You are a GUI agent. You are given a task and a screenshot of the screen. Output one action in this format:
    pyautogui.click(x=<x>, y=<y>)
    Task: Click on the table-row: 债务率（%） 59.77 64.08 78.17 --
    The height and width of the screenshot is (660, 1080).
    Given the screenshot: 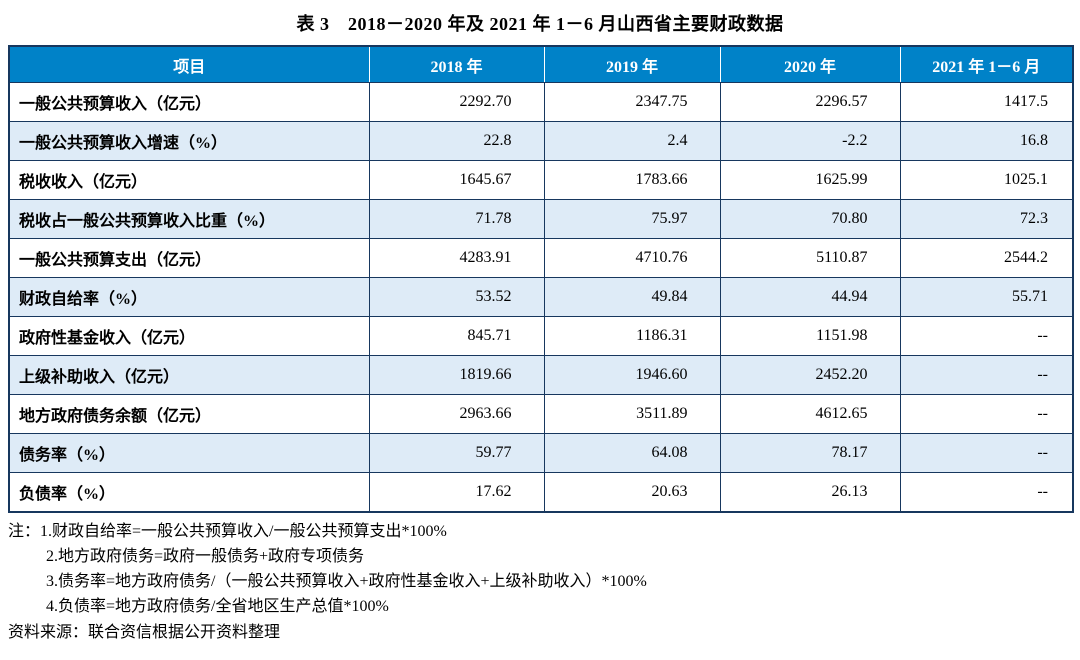 What is the action you would take?
    pyautogui.click(x=541, y=453)
    